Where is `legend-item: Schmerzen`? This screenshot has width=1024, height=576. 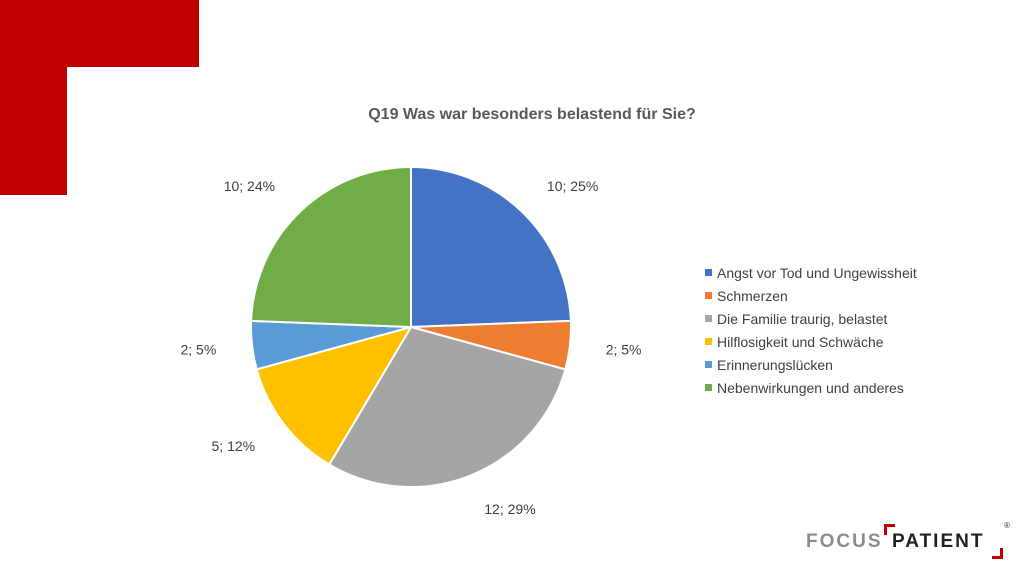
legend-item: Schmerzen is located at coordinates (811, 295).